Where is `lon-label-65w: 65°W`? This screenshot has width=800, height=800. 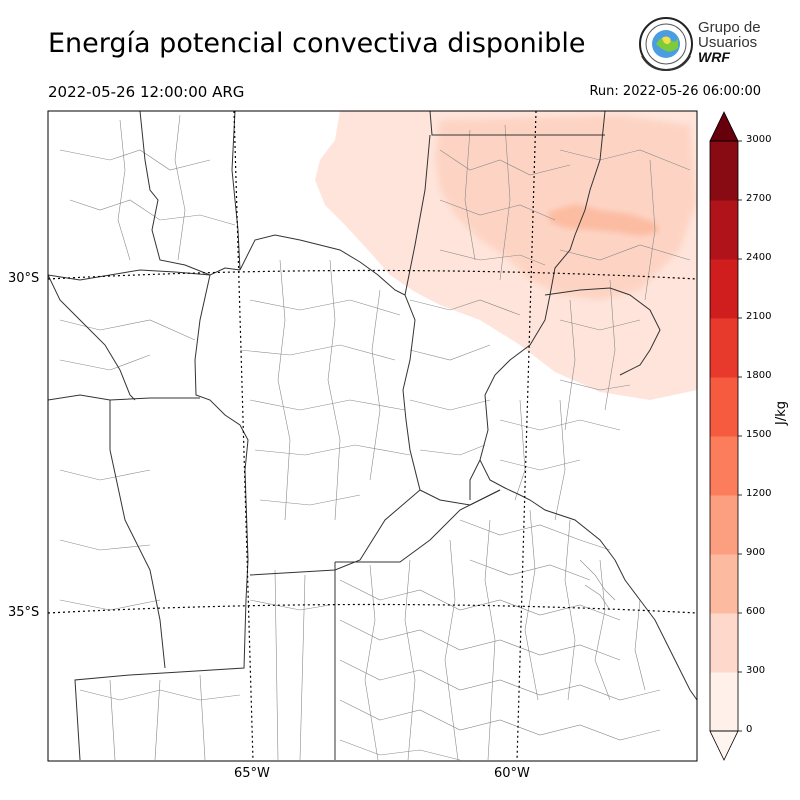
lon-label-65w: 65°W is located at coordinates (252, 773).